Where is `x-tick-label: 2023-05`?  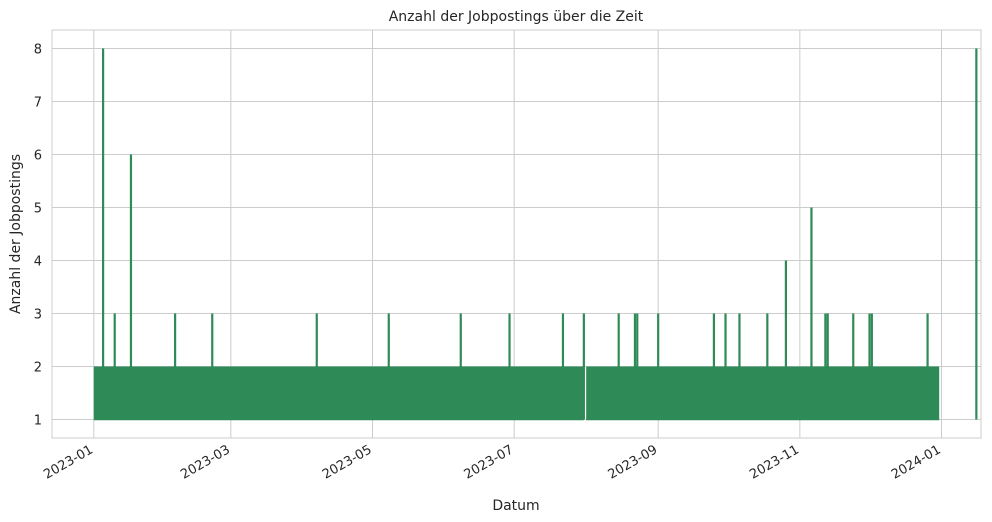 x-tick-label: 2023-05 is located at coordinates (347, 462).